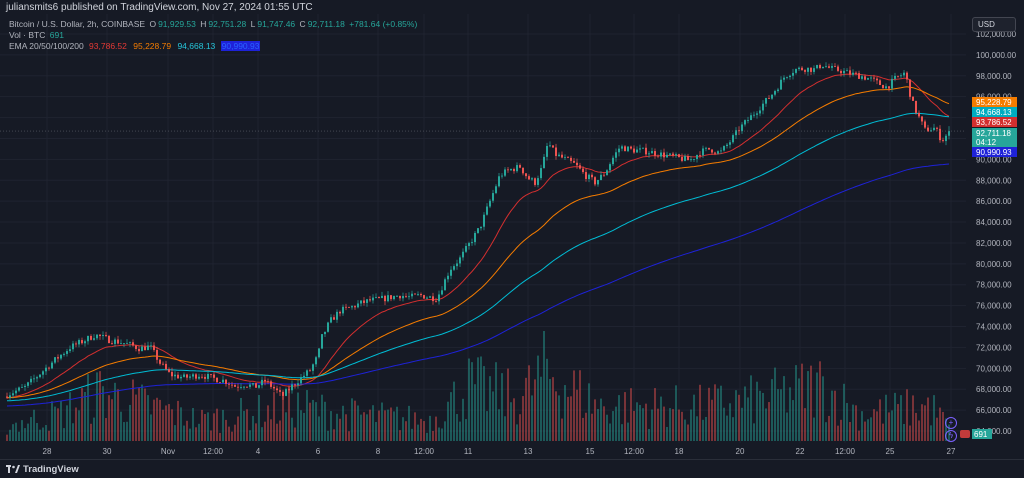 This screenshot has width=1024, height=478. What do you see at coordinates (46, 46) in the screenshot?
I see `ema-label: EMA 20/50/100/200` at bounding box center [46, 46].